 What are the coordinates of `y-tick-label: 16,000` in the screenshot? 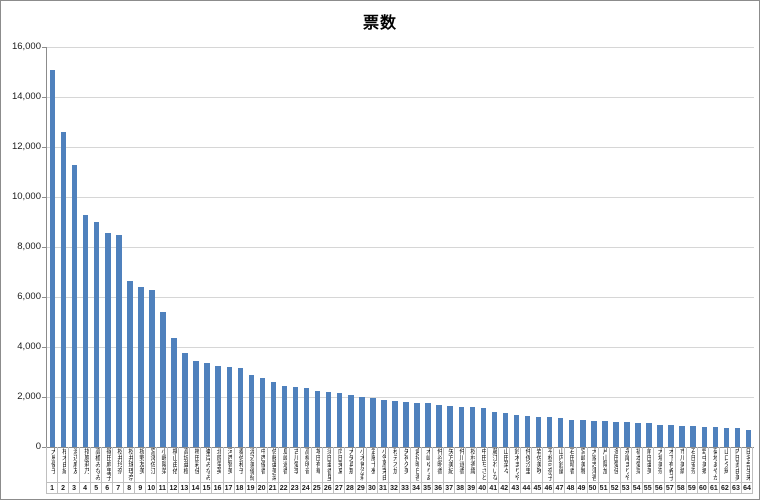 It's located at (26, 46).